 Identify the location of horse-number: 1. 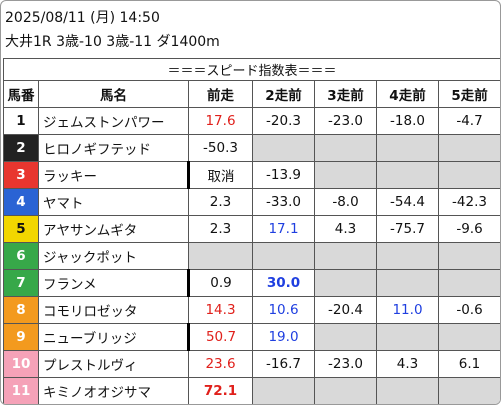
(21, 121).